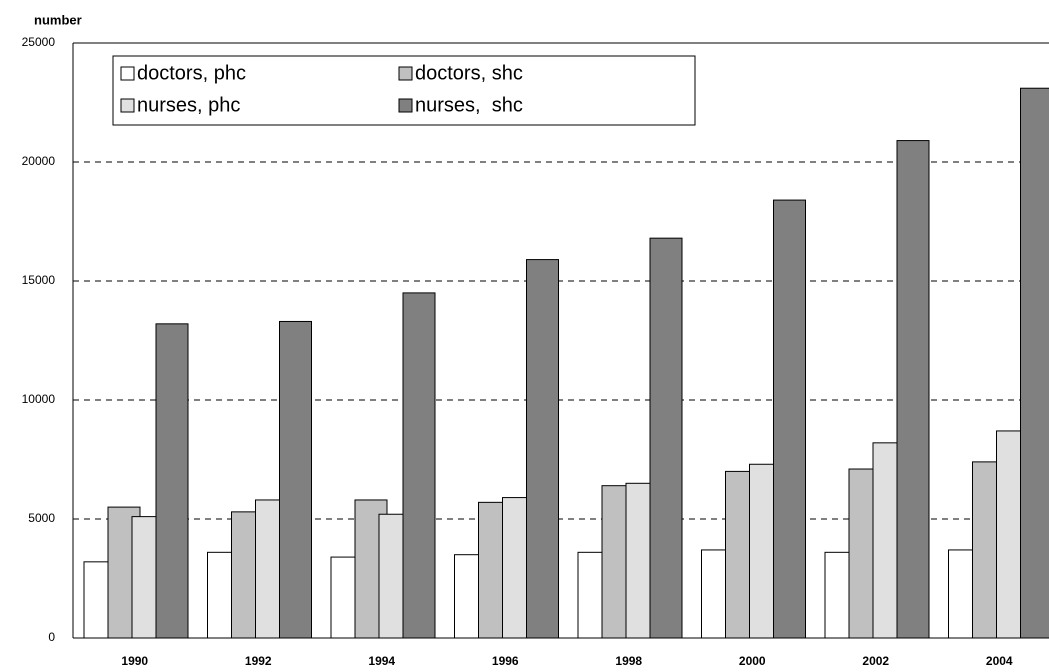 The height and width of the screenshot is (672, 1049). I want to click on legend-label: nurses, phc, so click(188, 105).